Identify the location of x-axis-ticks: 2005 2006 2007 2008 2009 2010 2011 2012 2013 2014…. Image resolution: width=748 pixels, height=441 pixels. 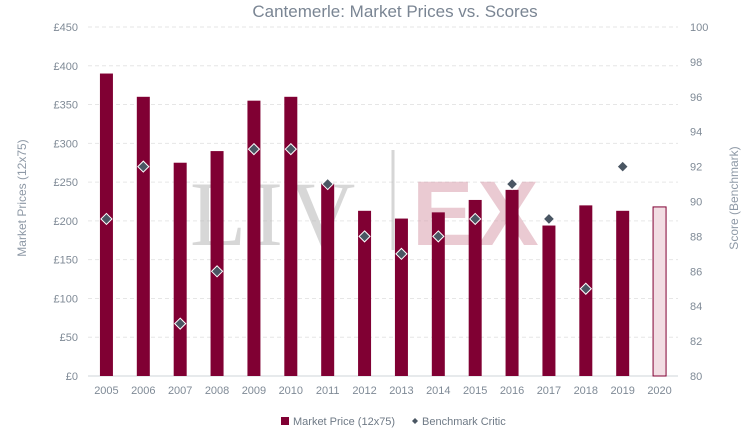
(383, 391).